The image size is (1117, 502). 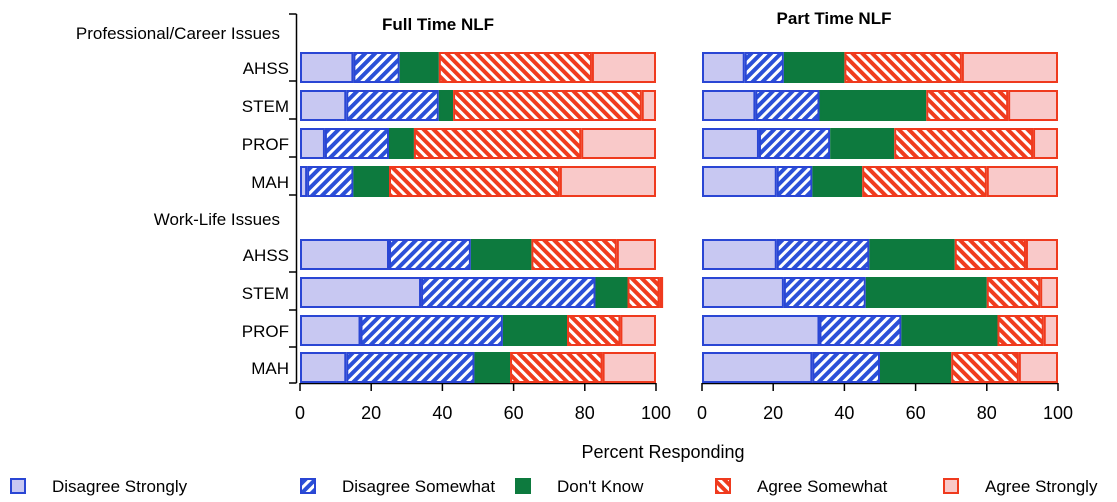 What do you see at coordinates (18, 486) in the screenshot?
I see `legend-swatch-disagree-strongly` at bounding box center [18, 486].